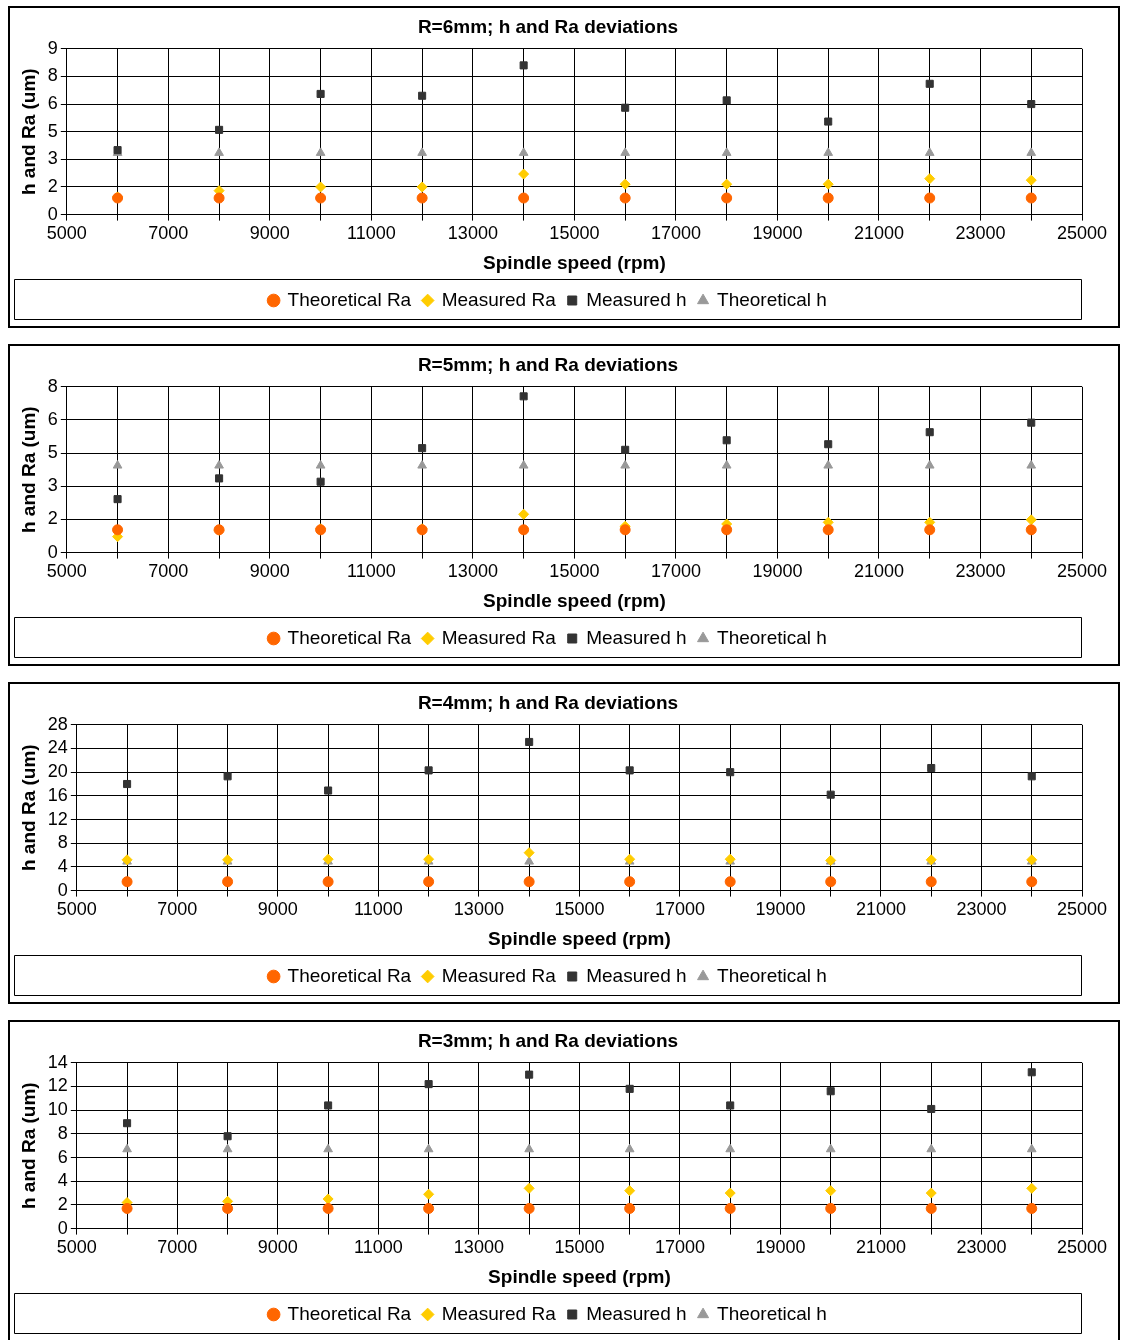 The image size is (1125, 1340). Describe the element at coordinates (57, 1061) in the screenshot. I see `y-tick-label: 14` at that location.